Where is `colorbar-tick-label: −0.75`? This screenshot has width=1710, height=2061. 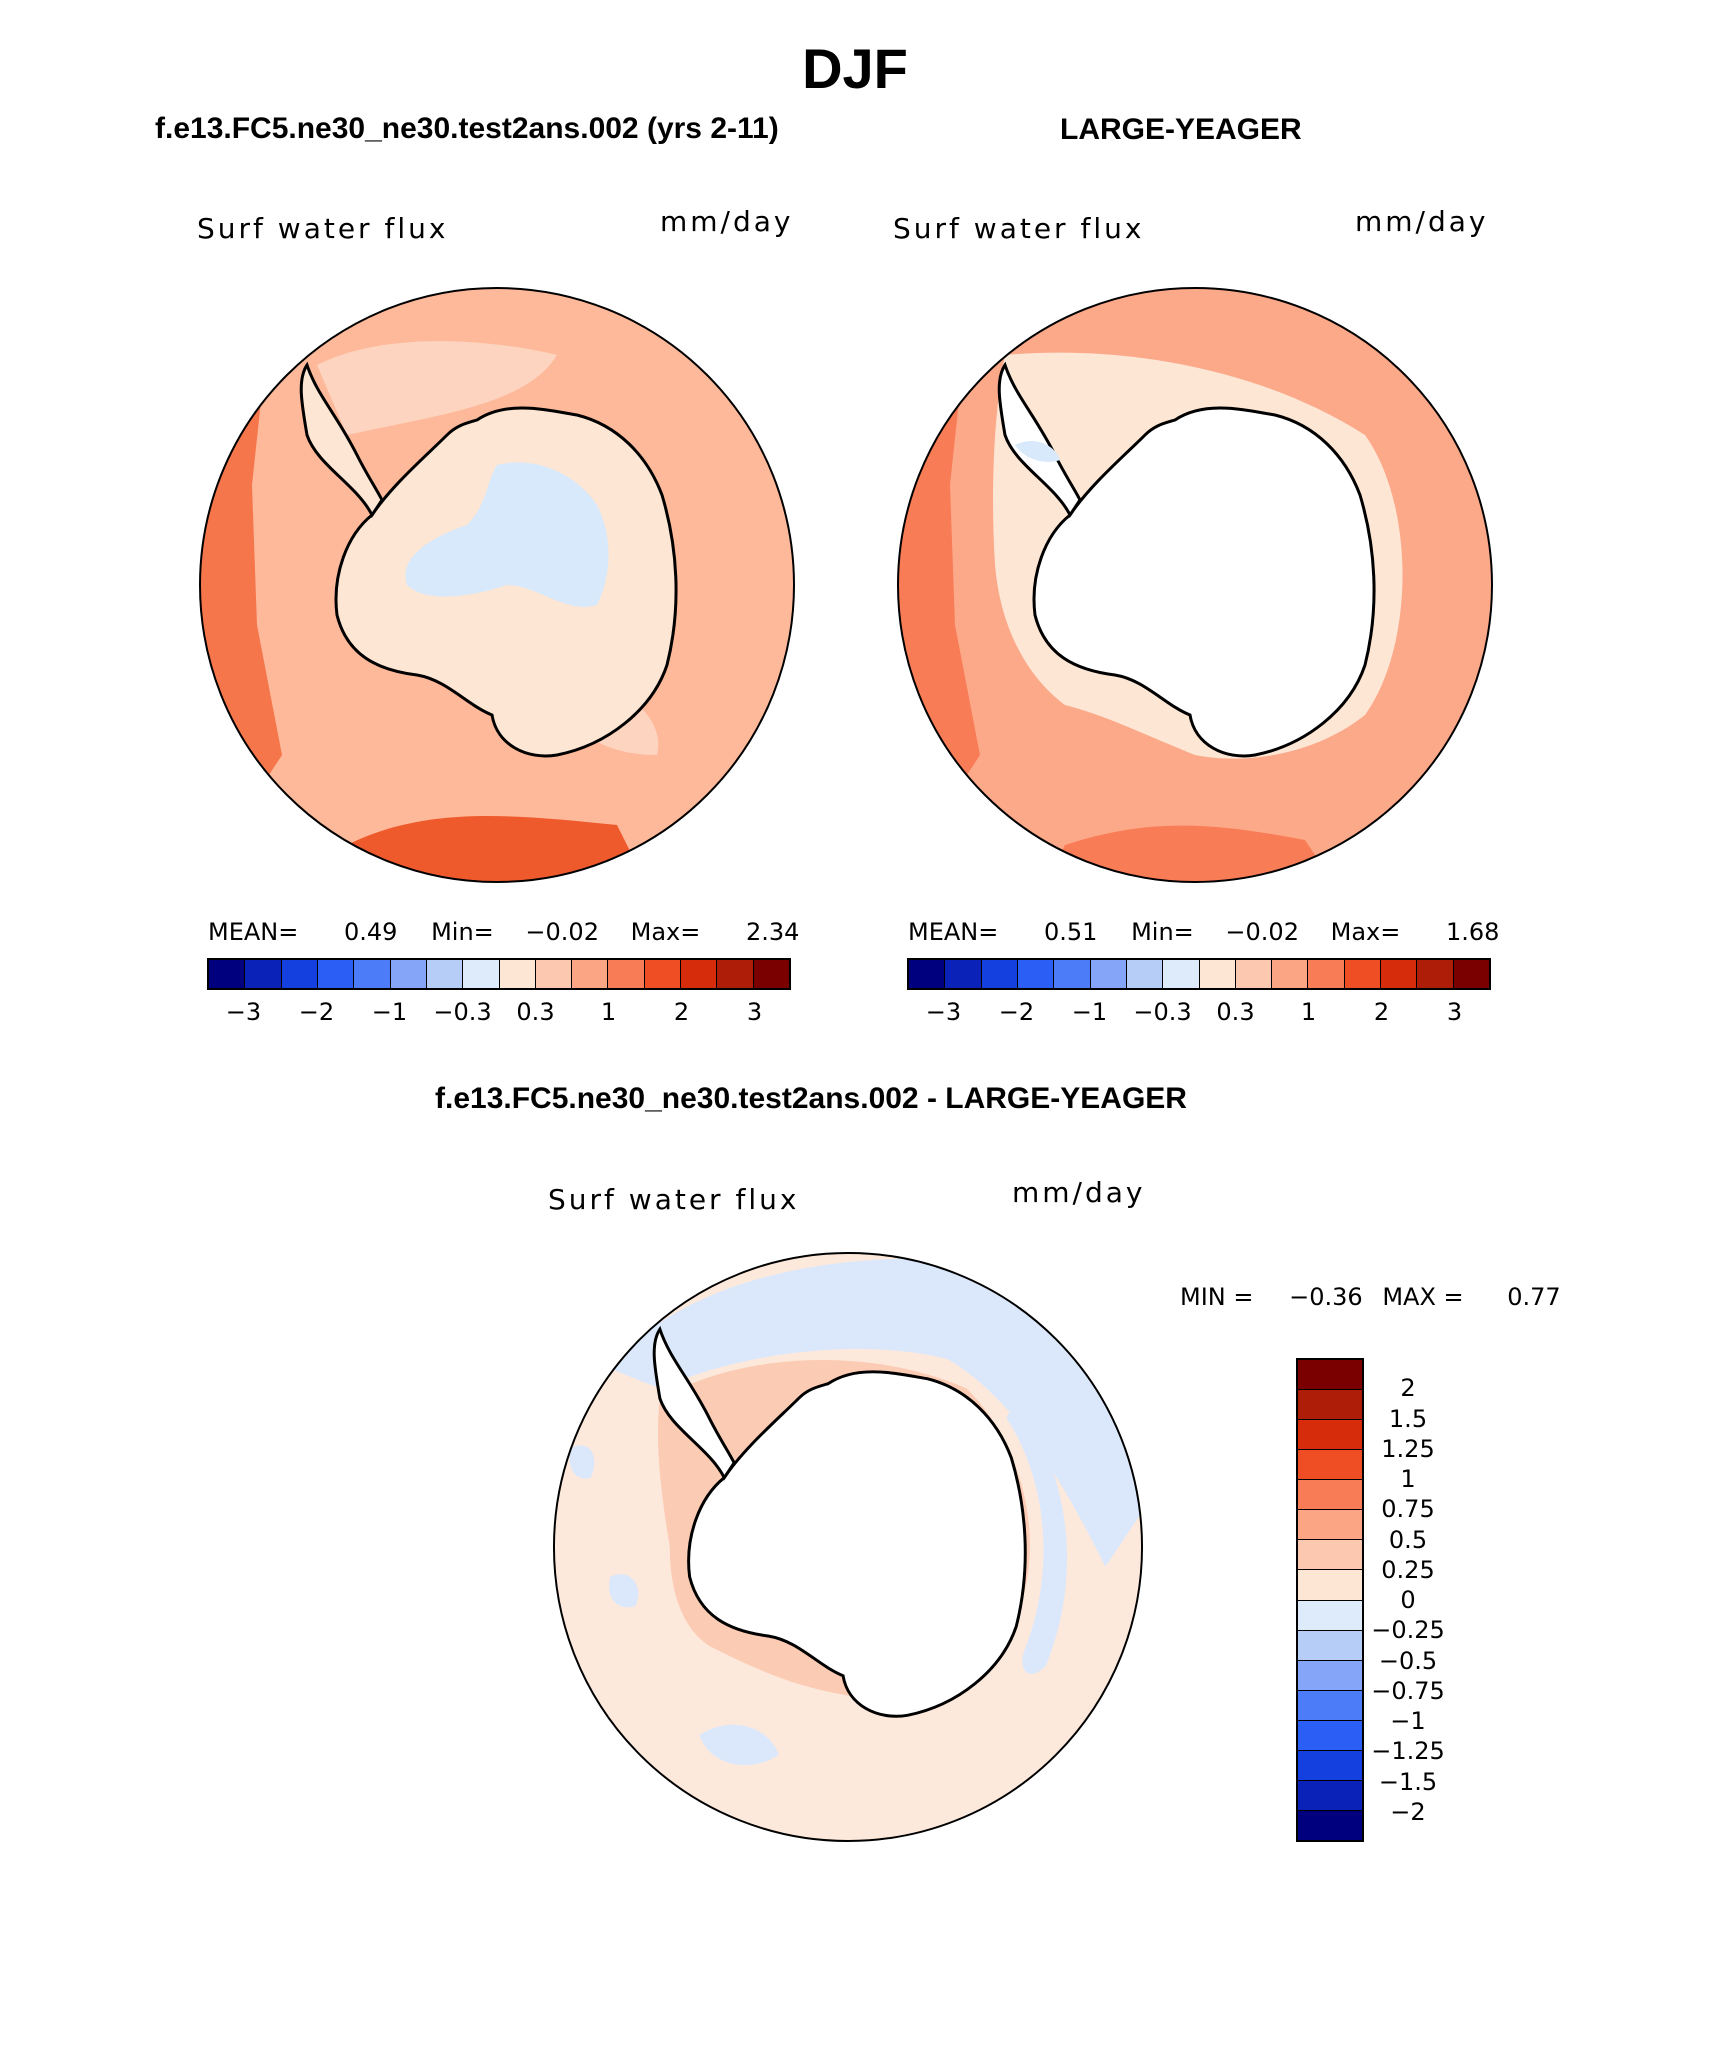 colorbar-tick-label: −0.75 is located at coordinates (1408, 1690).